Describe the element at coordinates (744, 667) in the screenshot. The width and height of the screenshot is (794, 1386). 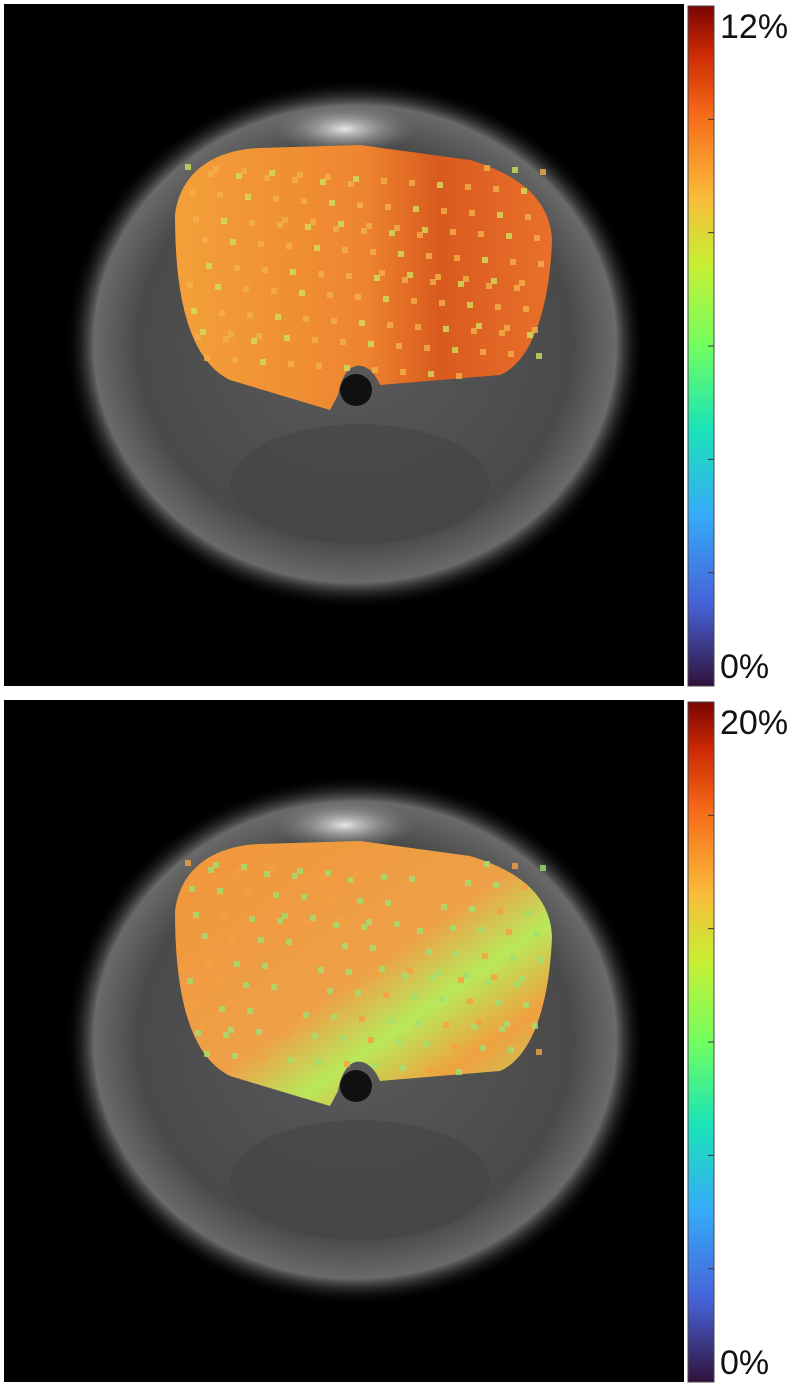
I see `colorbar-min-label: 0%` at that location.